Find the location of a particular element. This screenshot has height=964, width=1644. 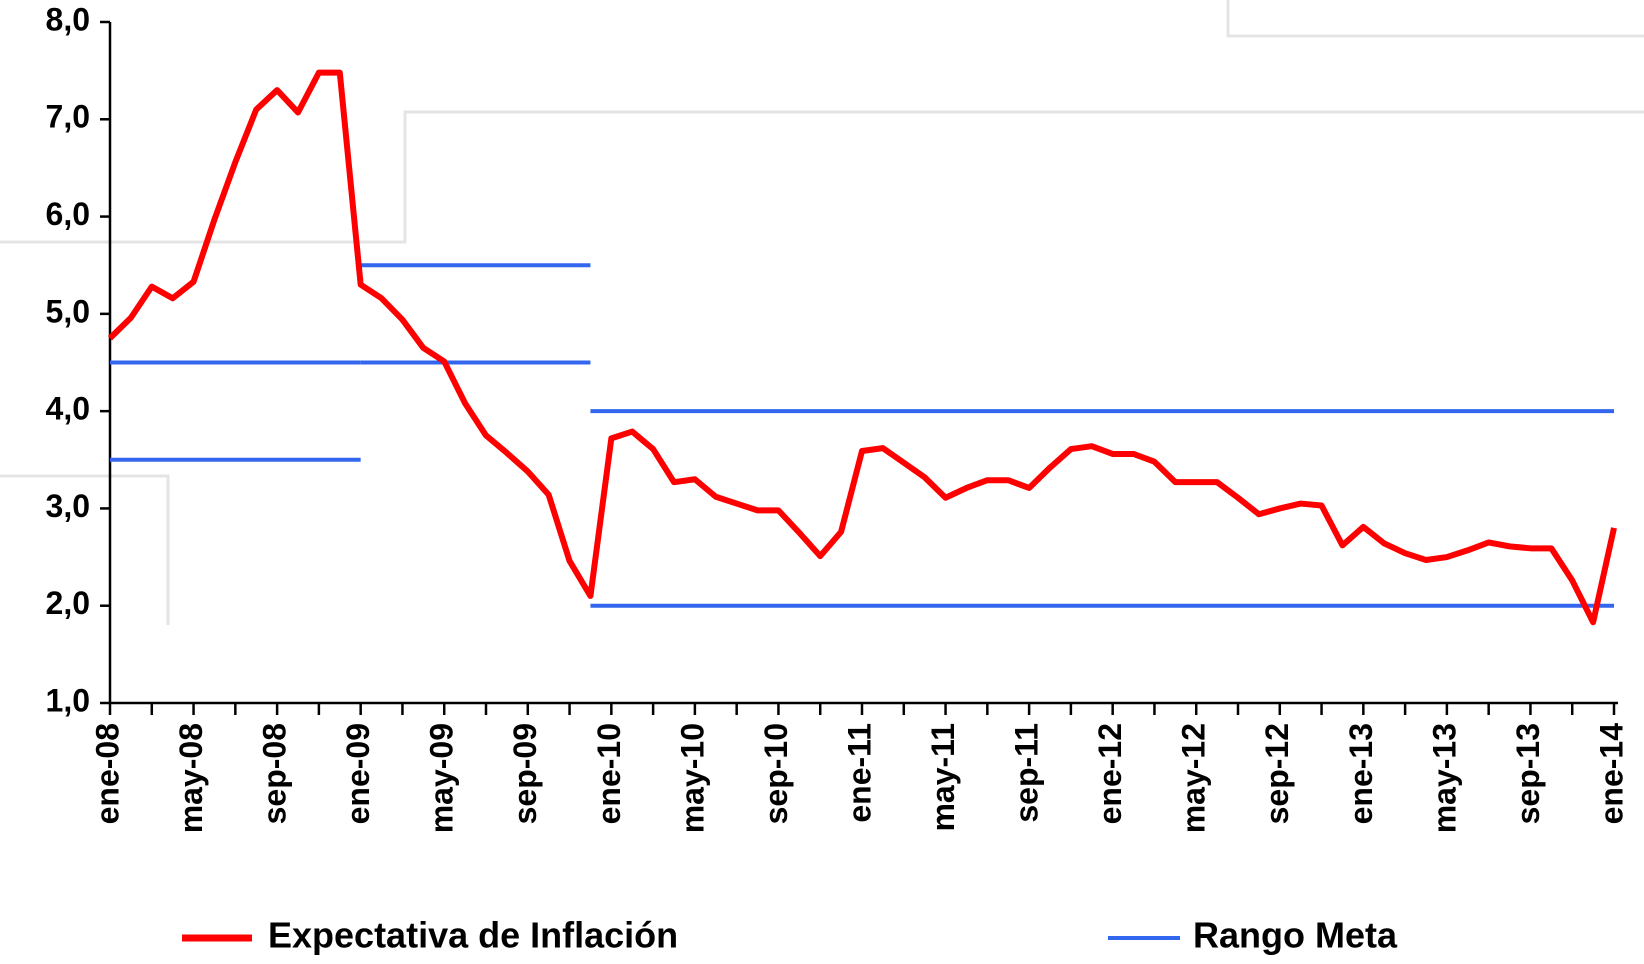

x-tick-label: may-10 is located at coordinates (692, 778).